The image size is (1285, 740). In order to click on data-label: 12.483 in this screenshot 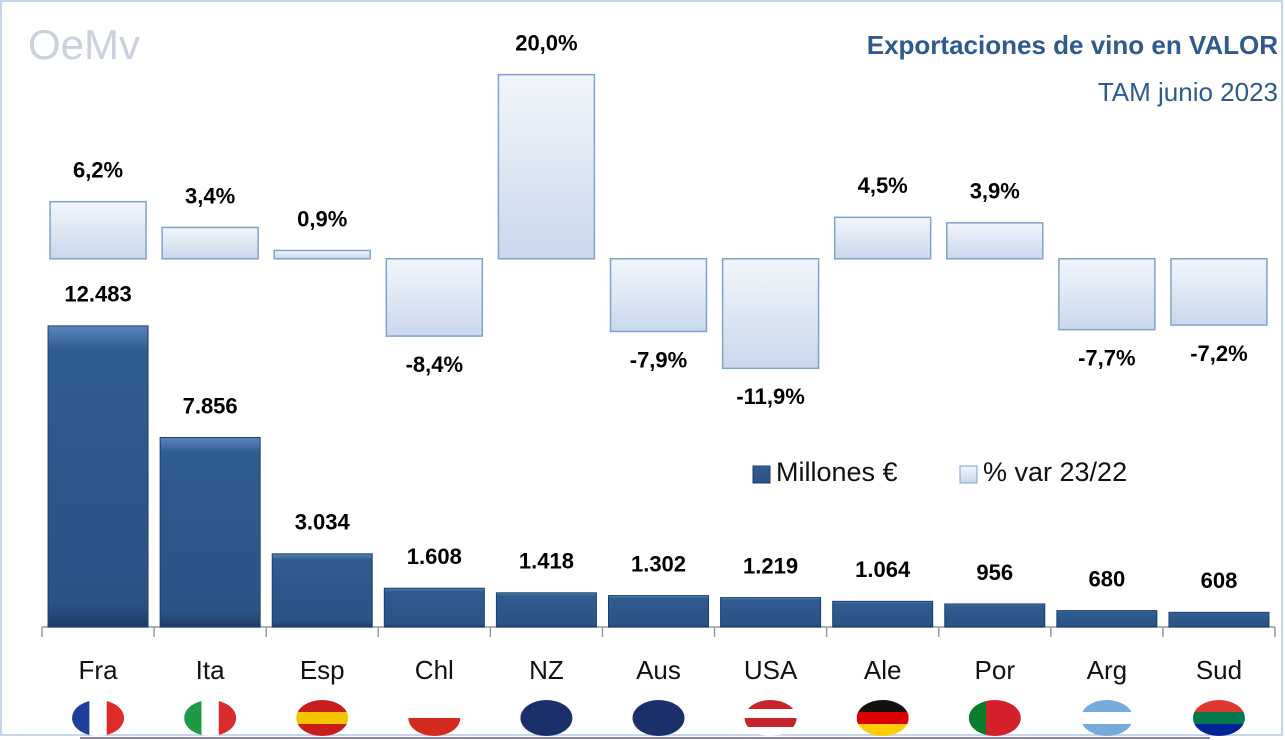, I will do `click(97, 294)`.